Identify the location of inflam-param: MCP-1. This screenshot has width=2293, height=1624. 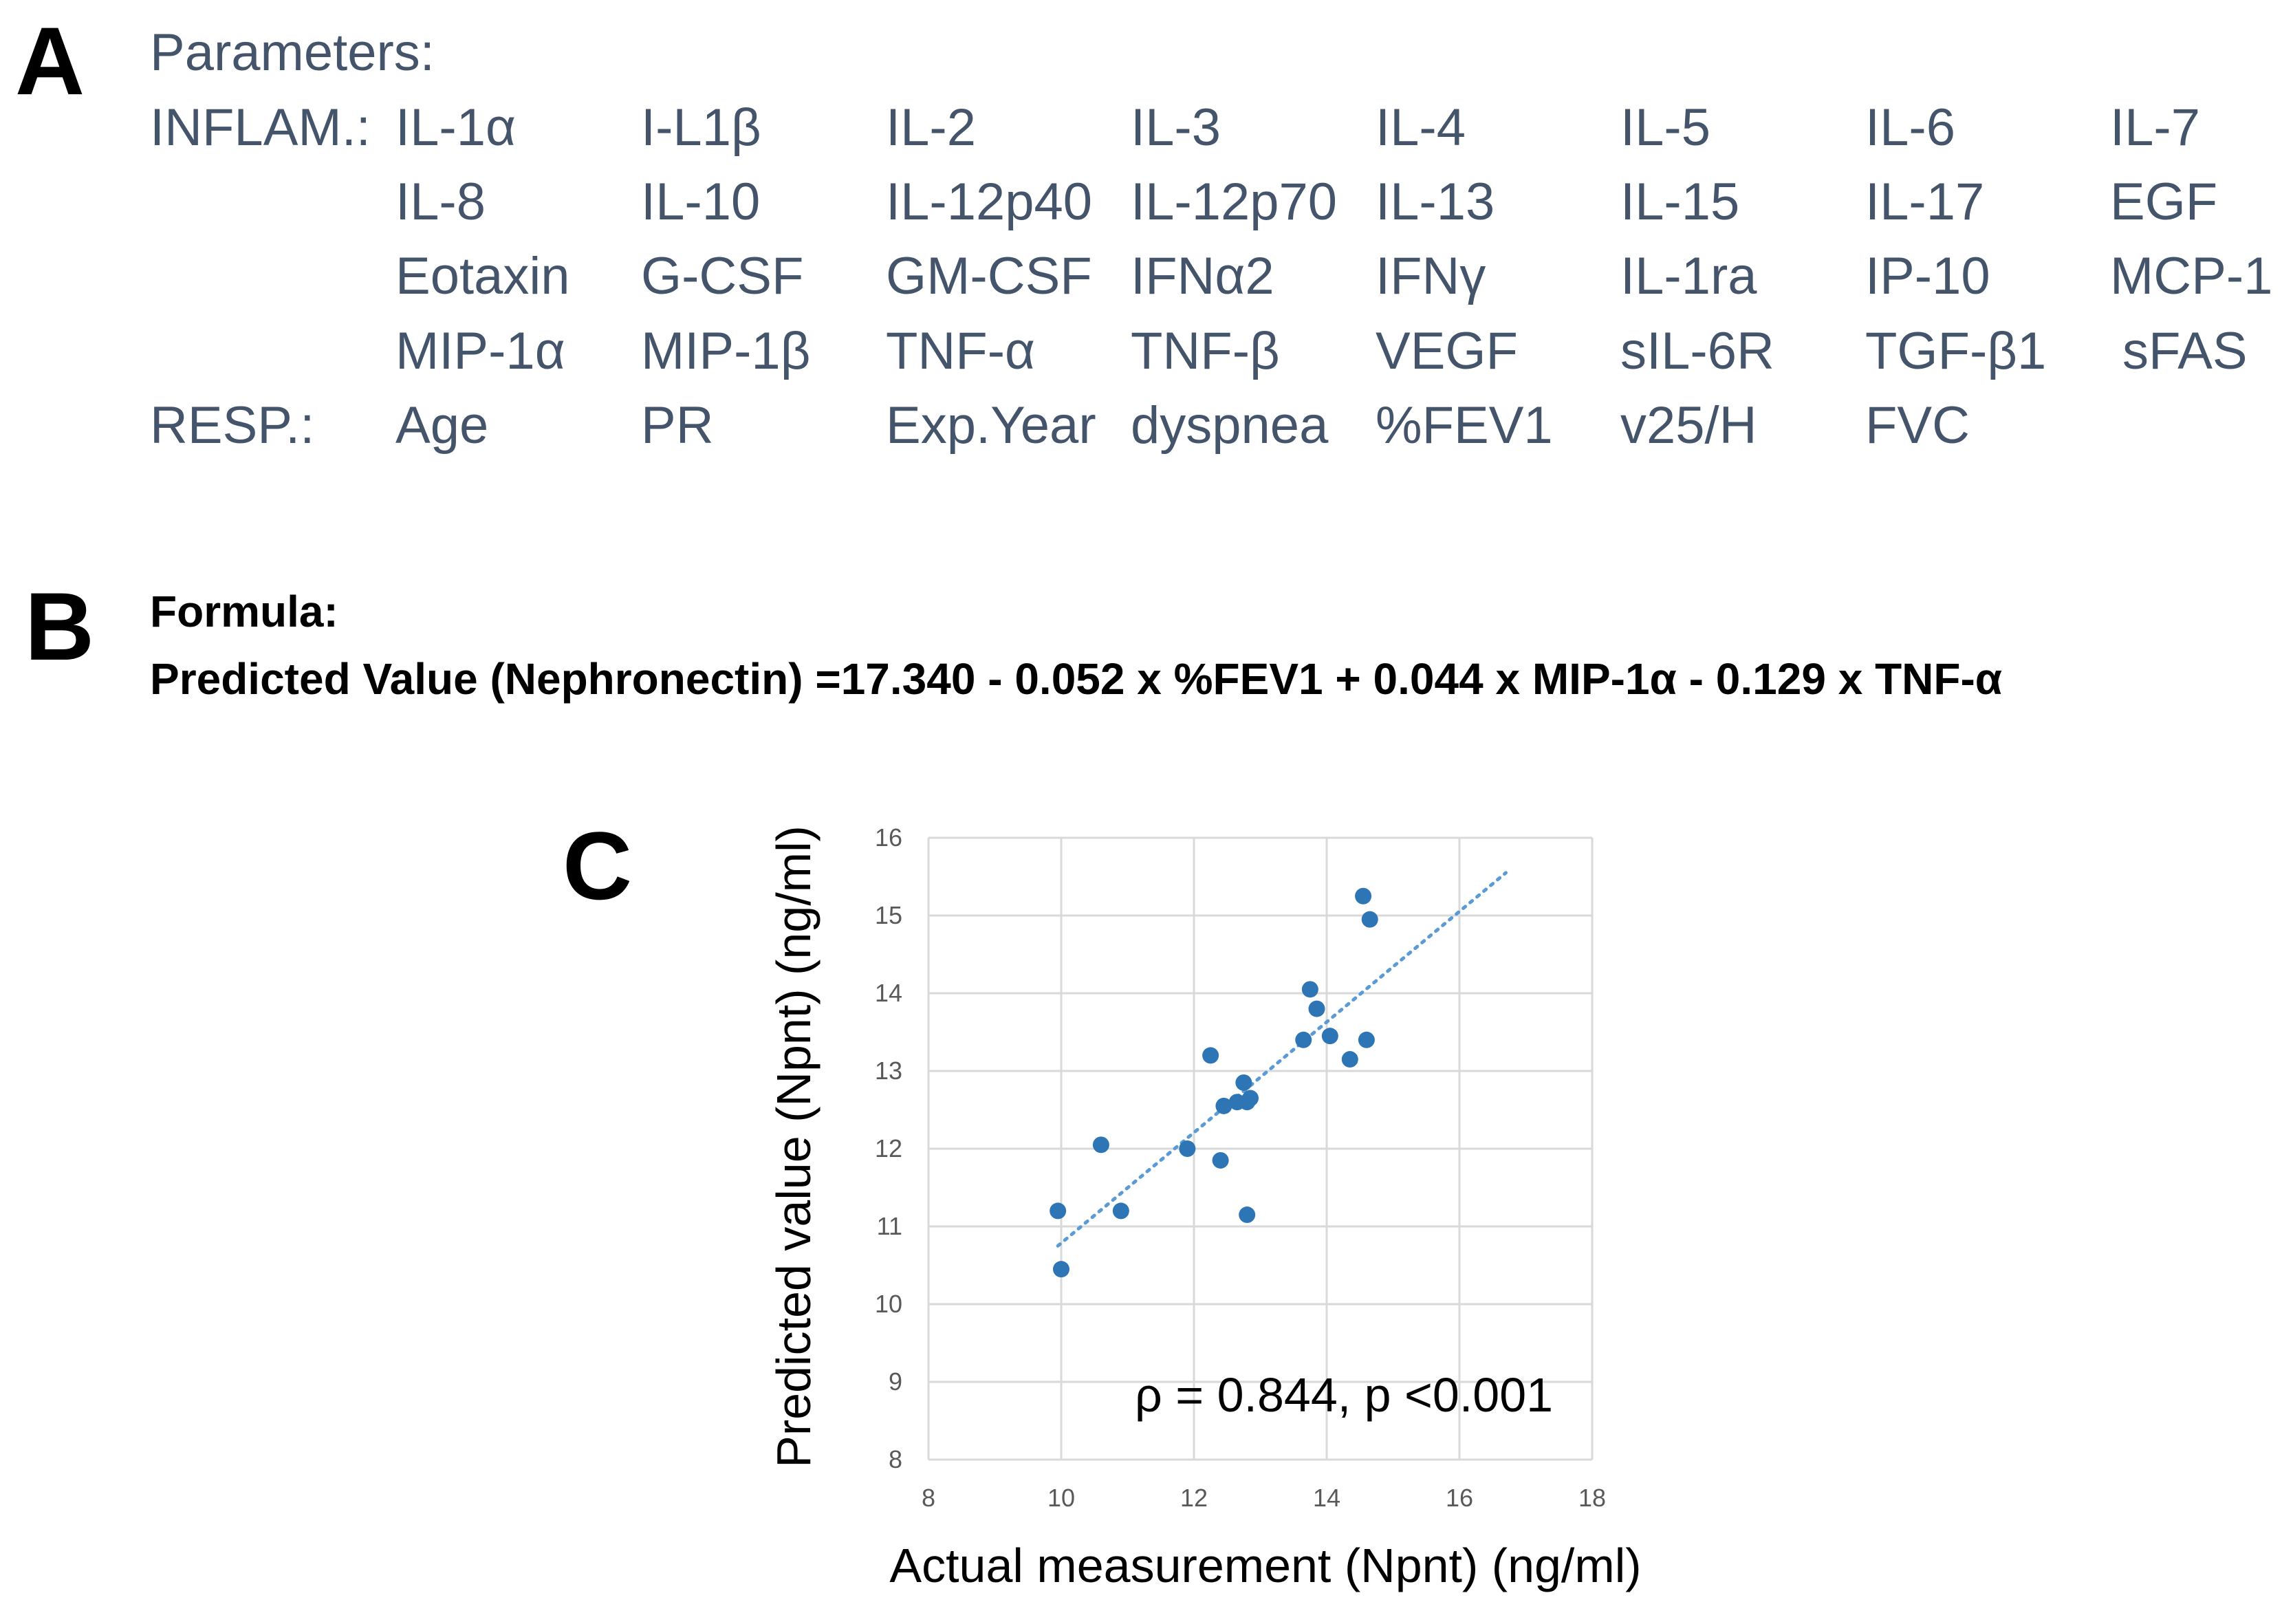
(2191, 276).